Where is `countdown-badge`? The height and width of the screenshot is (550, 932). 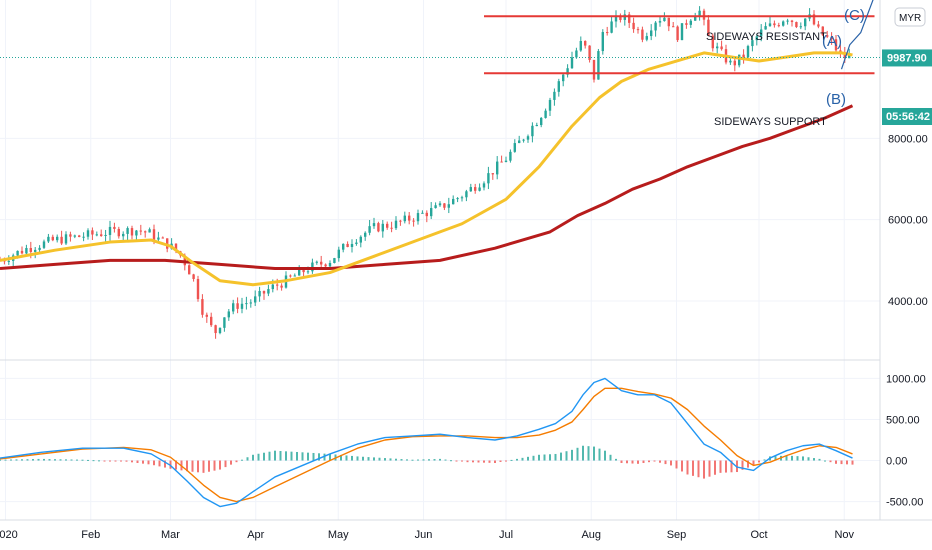 countdown-badge is located at coordinates (907, 116).